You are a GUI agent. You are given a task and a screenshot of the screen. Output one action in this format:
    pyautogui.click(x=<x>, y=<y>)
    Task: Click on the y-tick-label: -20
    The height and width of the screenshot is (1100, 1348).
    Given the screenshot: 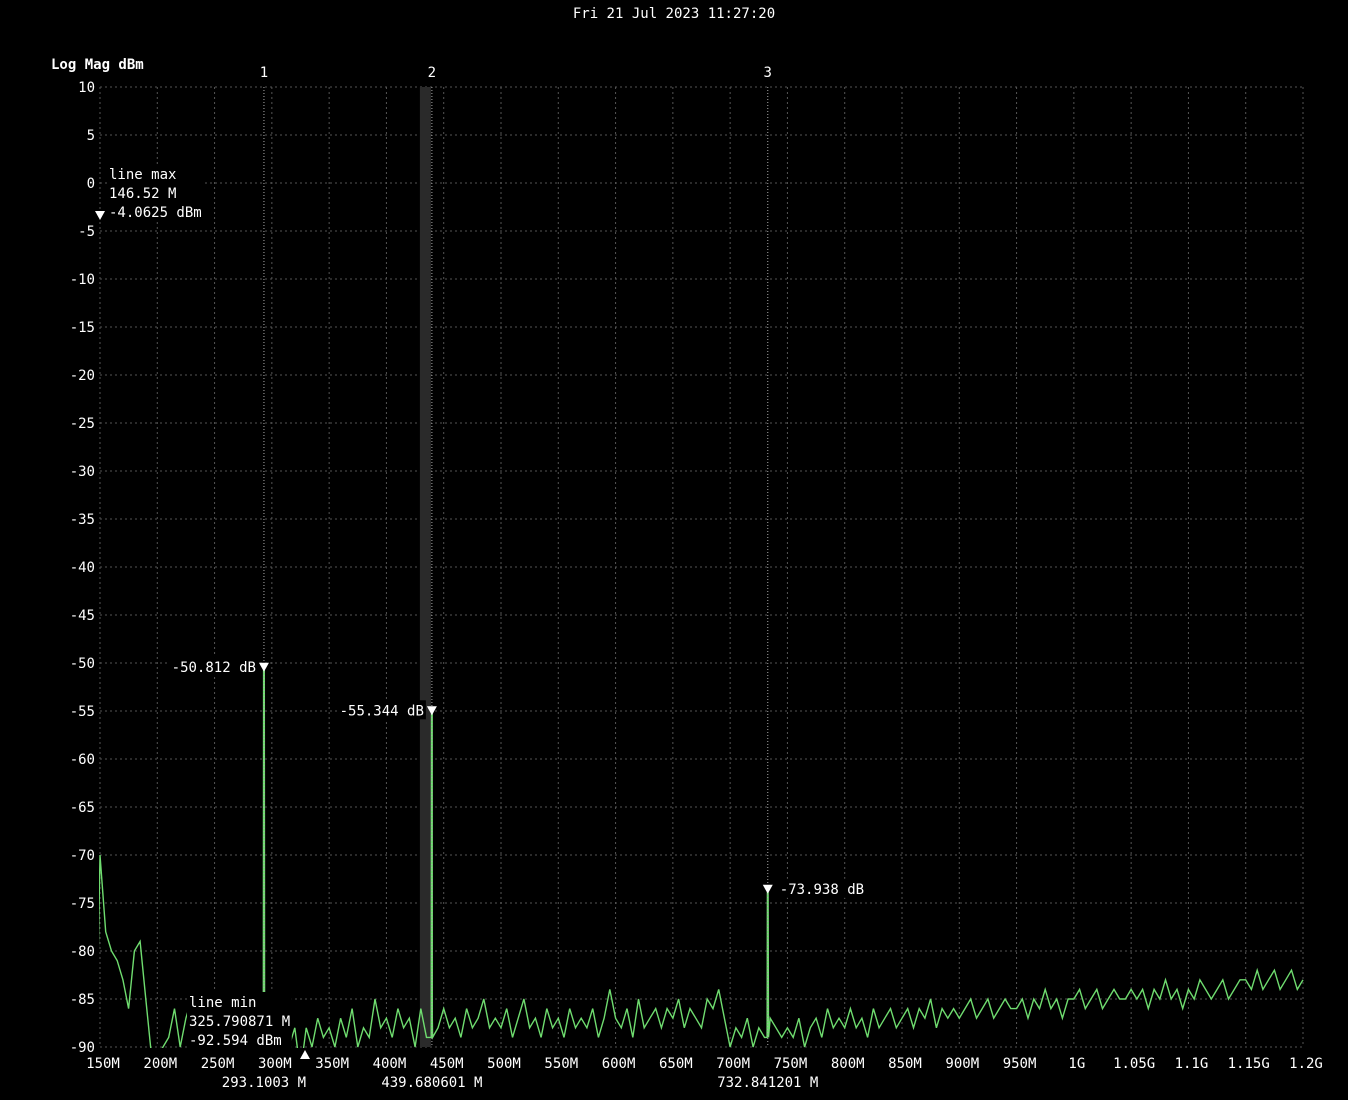 What is the action you would take?
    pyautogui.click(x=82, y=376)
    